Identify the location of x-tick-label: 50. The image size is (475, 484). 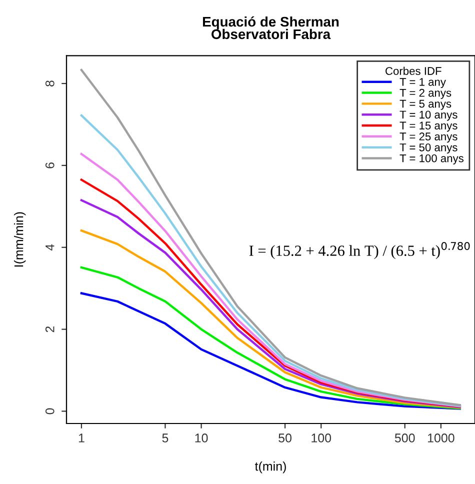
(285, 438).